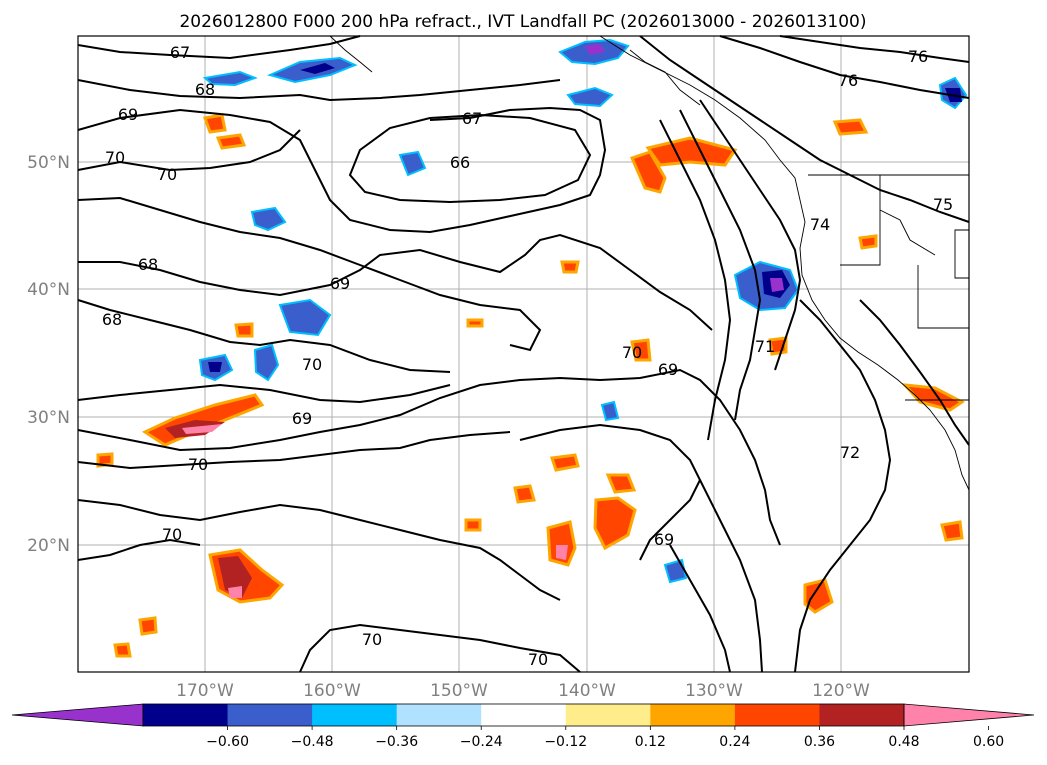  What do you see at coordinates (843, 486) in the screenshot?
I see `contour-72b` at bounding box center [843, 486].